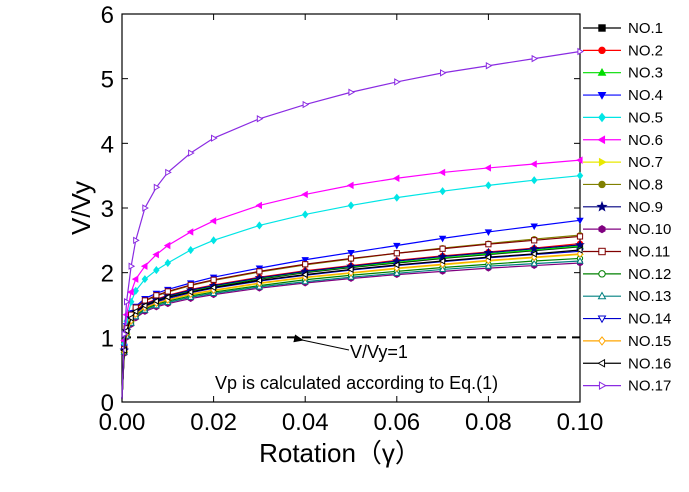  What do you see at coordinates (623, 207) in the screenshot?
I see `legend-item: NO.9` at bounding box center [623, 207].